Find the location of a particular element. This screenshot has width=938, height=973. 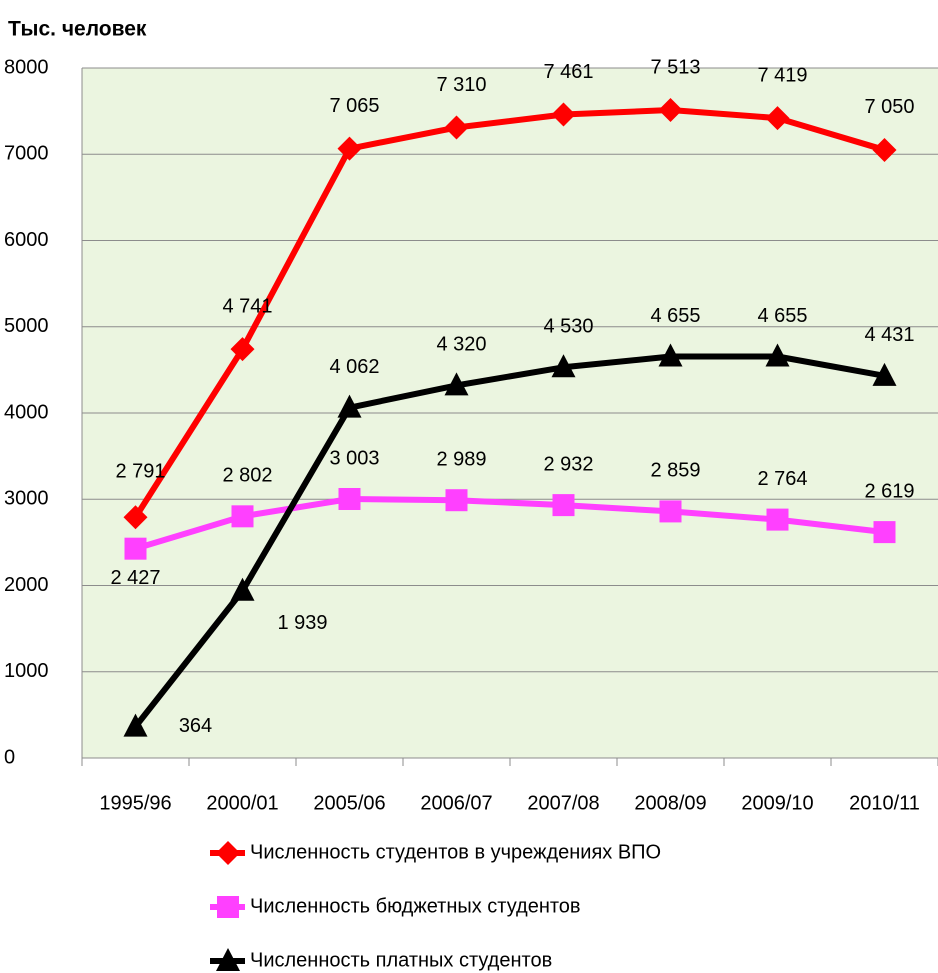

data-label: 364 is located at coordinates (195, 726).